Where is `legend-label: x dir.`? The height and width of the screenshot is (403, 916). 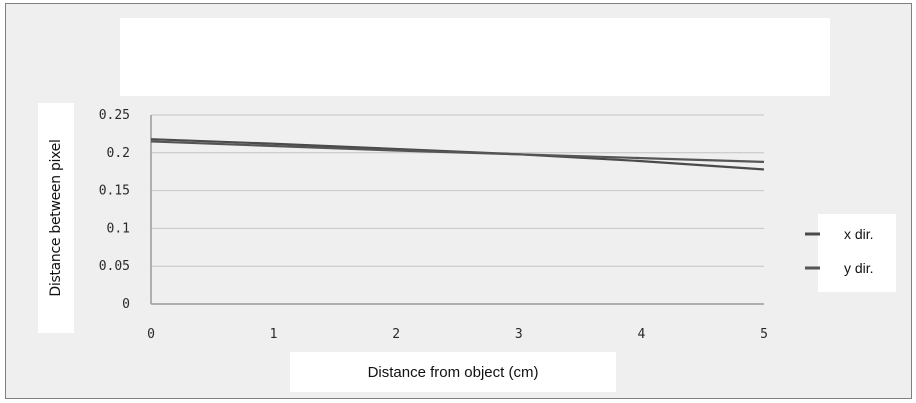
legend-label: x dir. is located at coordinates (859, 234).